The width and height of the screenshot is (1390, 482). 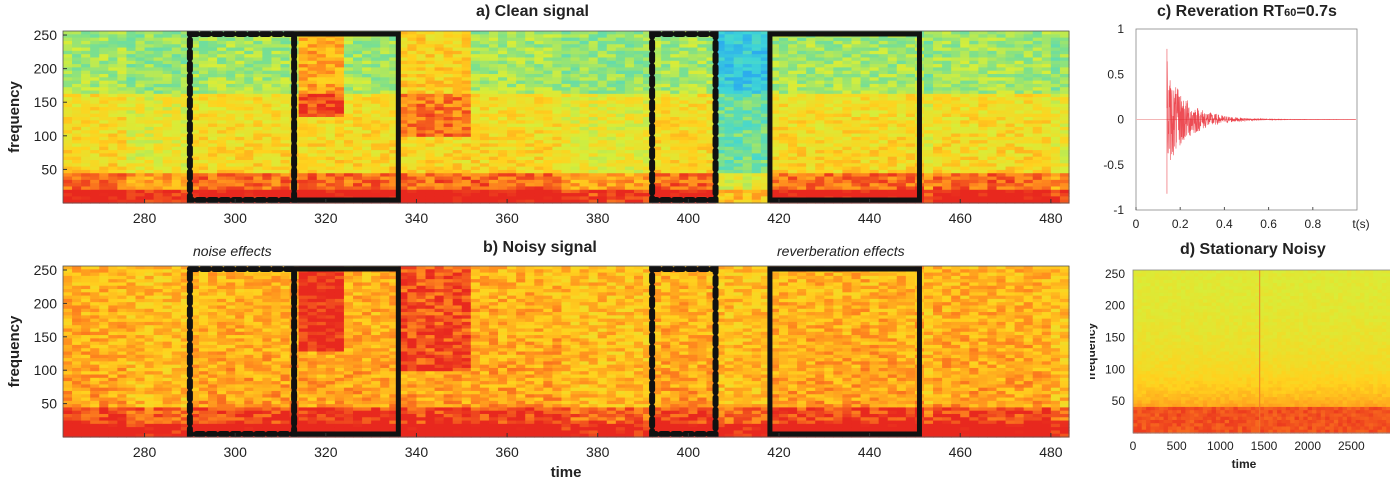 I want to click on x-tick-label: 1000, so click(x=1220, y=446).